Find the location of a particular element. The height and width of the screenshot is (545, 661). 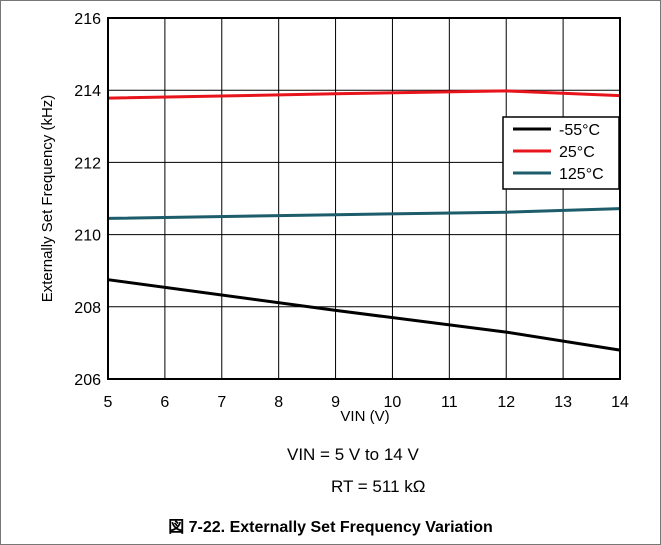

series-line-125°C is located at coordinates (364, 213).